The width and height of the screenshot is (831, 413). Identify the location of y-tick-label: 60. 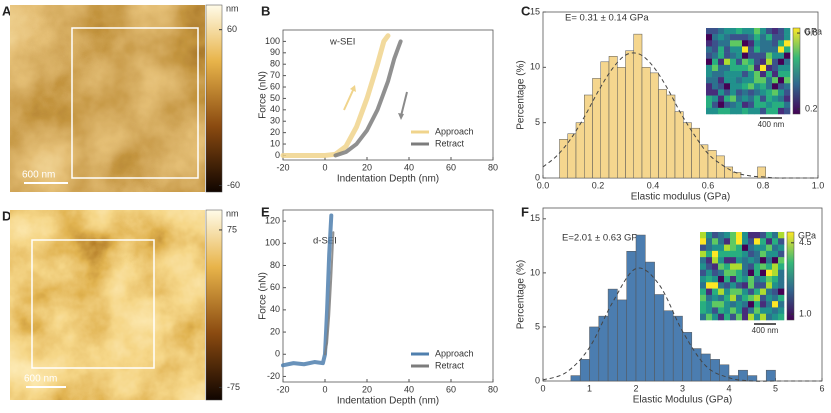
(275, 287).